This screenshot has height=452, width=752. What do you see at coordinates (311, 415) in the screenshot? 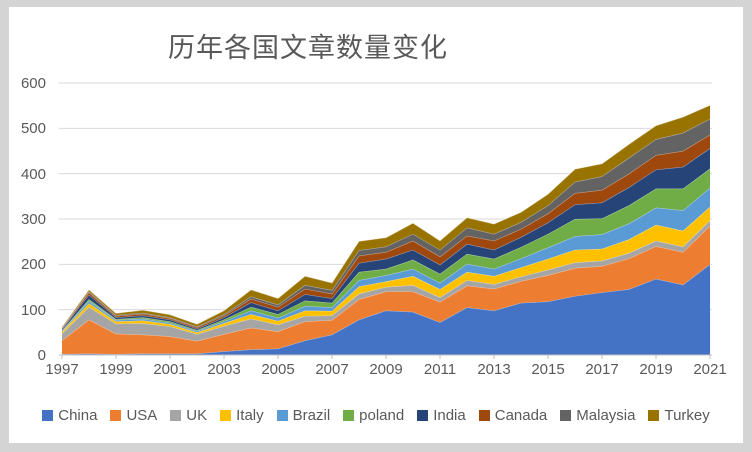
I see `legend-label-brazil: Brazil` at bounding box center [311, 415].